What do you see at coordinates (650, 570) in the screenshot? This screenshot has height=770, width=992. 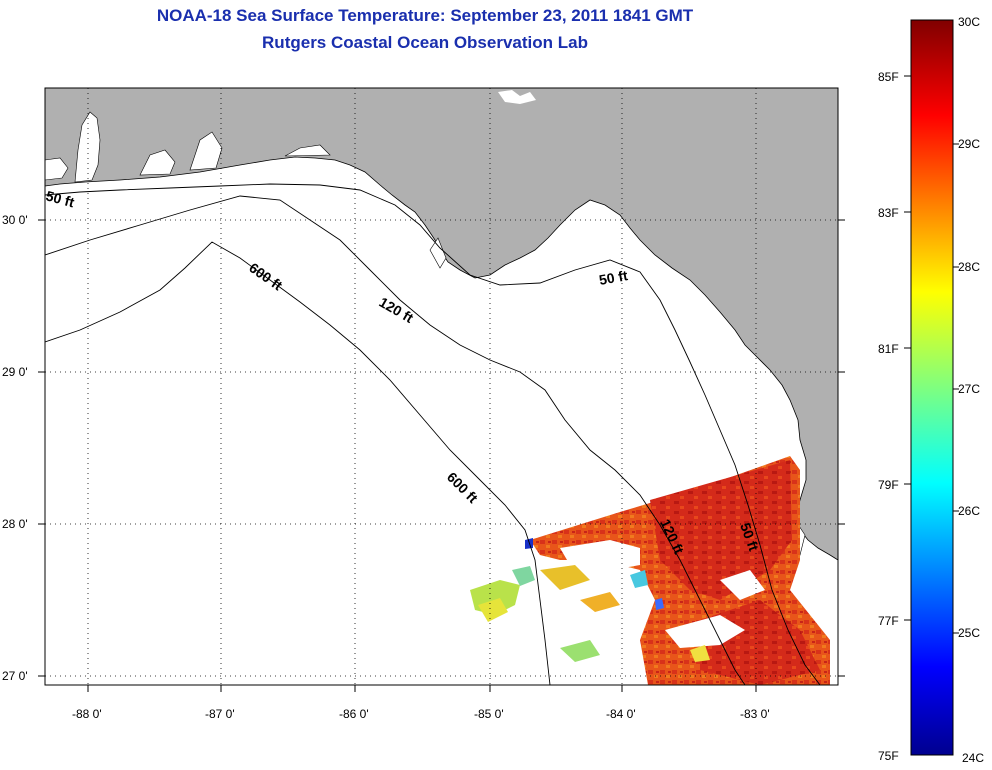 I see `sst-swath` at bounding box center [650, 570].